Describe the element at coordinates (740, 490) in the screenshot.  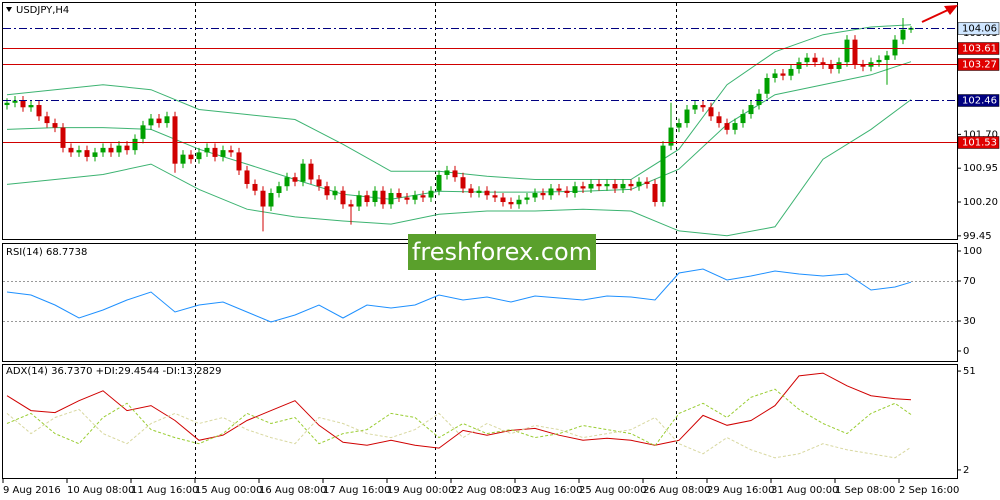
I see `x-tick-label: 29 Aug 16:00` at that location.